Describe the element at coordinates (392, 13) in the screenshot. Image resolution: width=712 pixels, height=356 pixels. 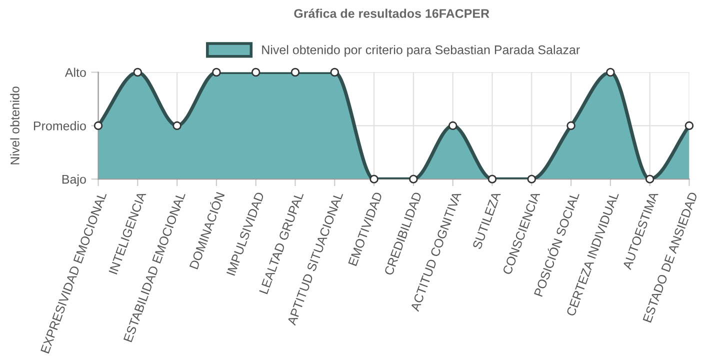
I see `chart-title: Gráfica de resultados 16FACPER` at that location.